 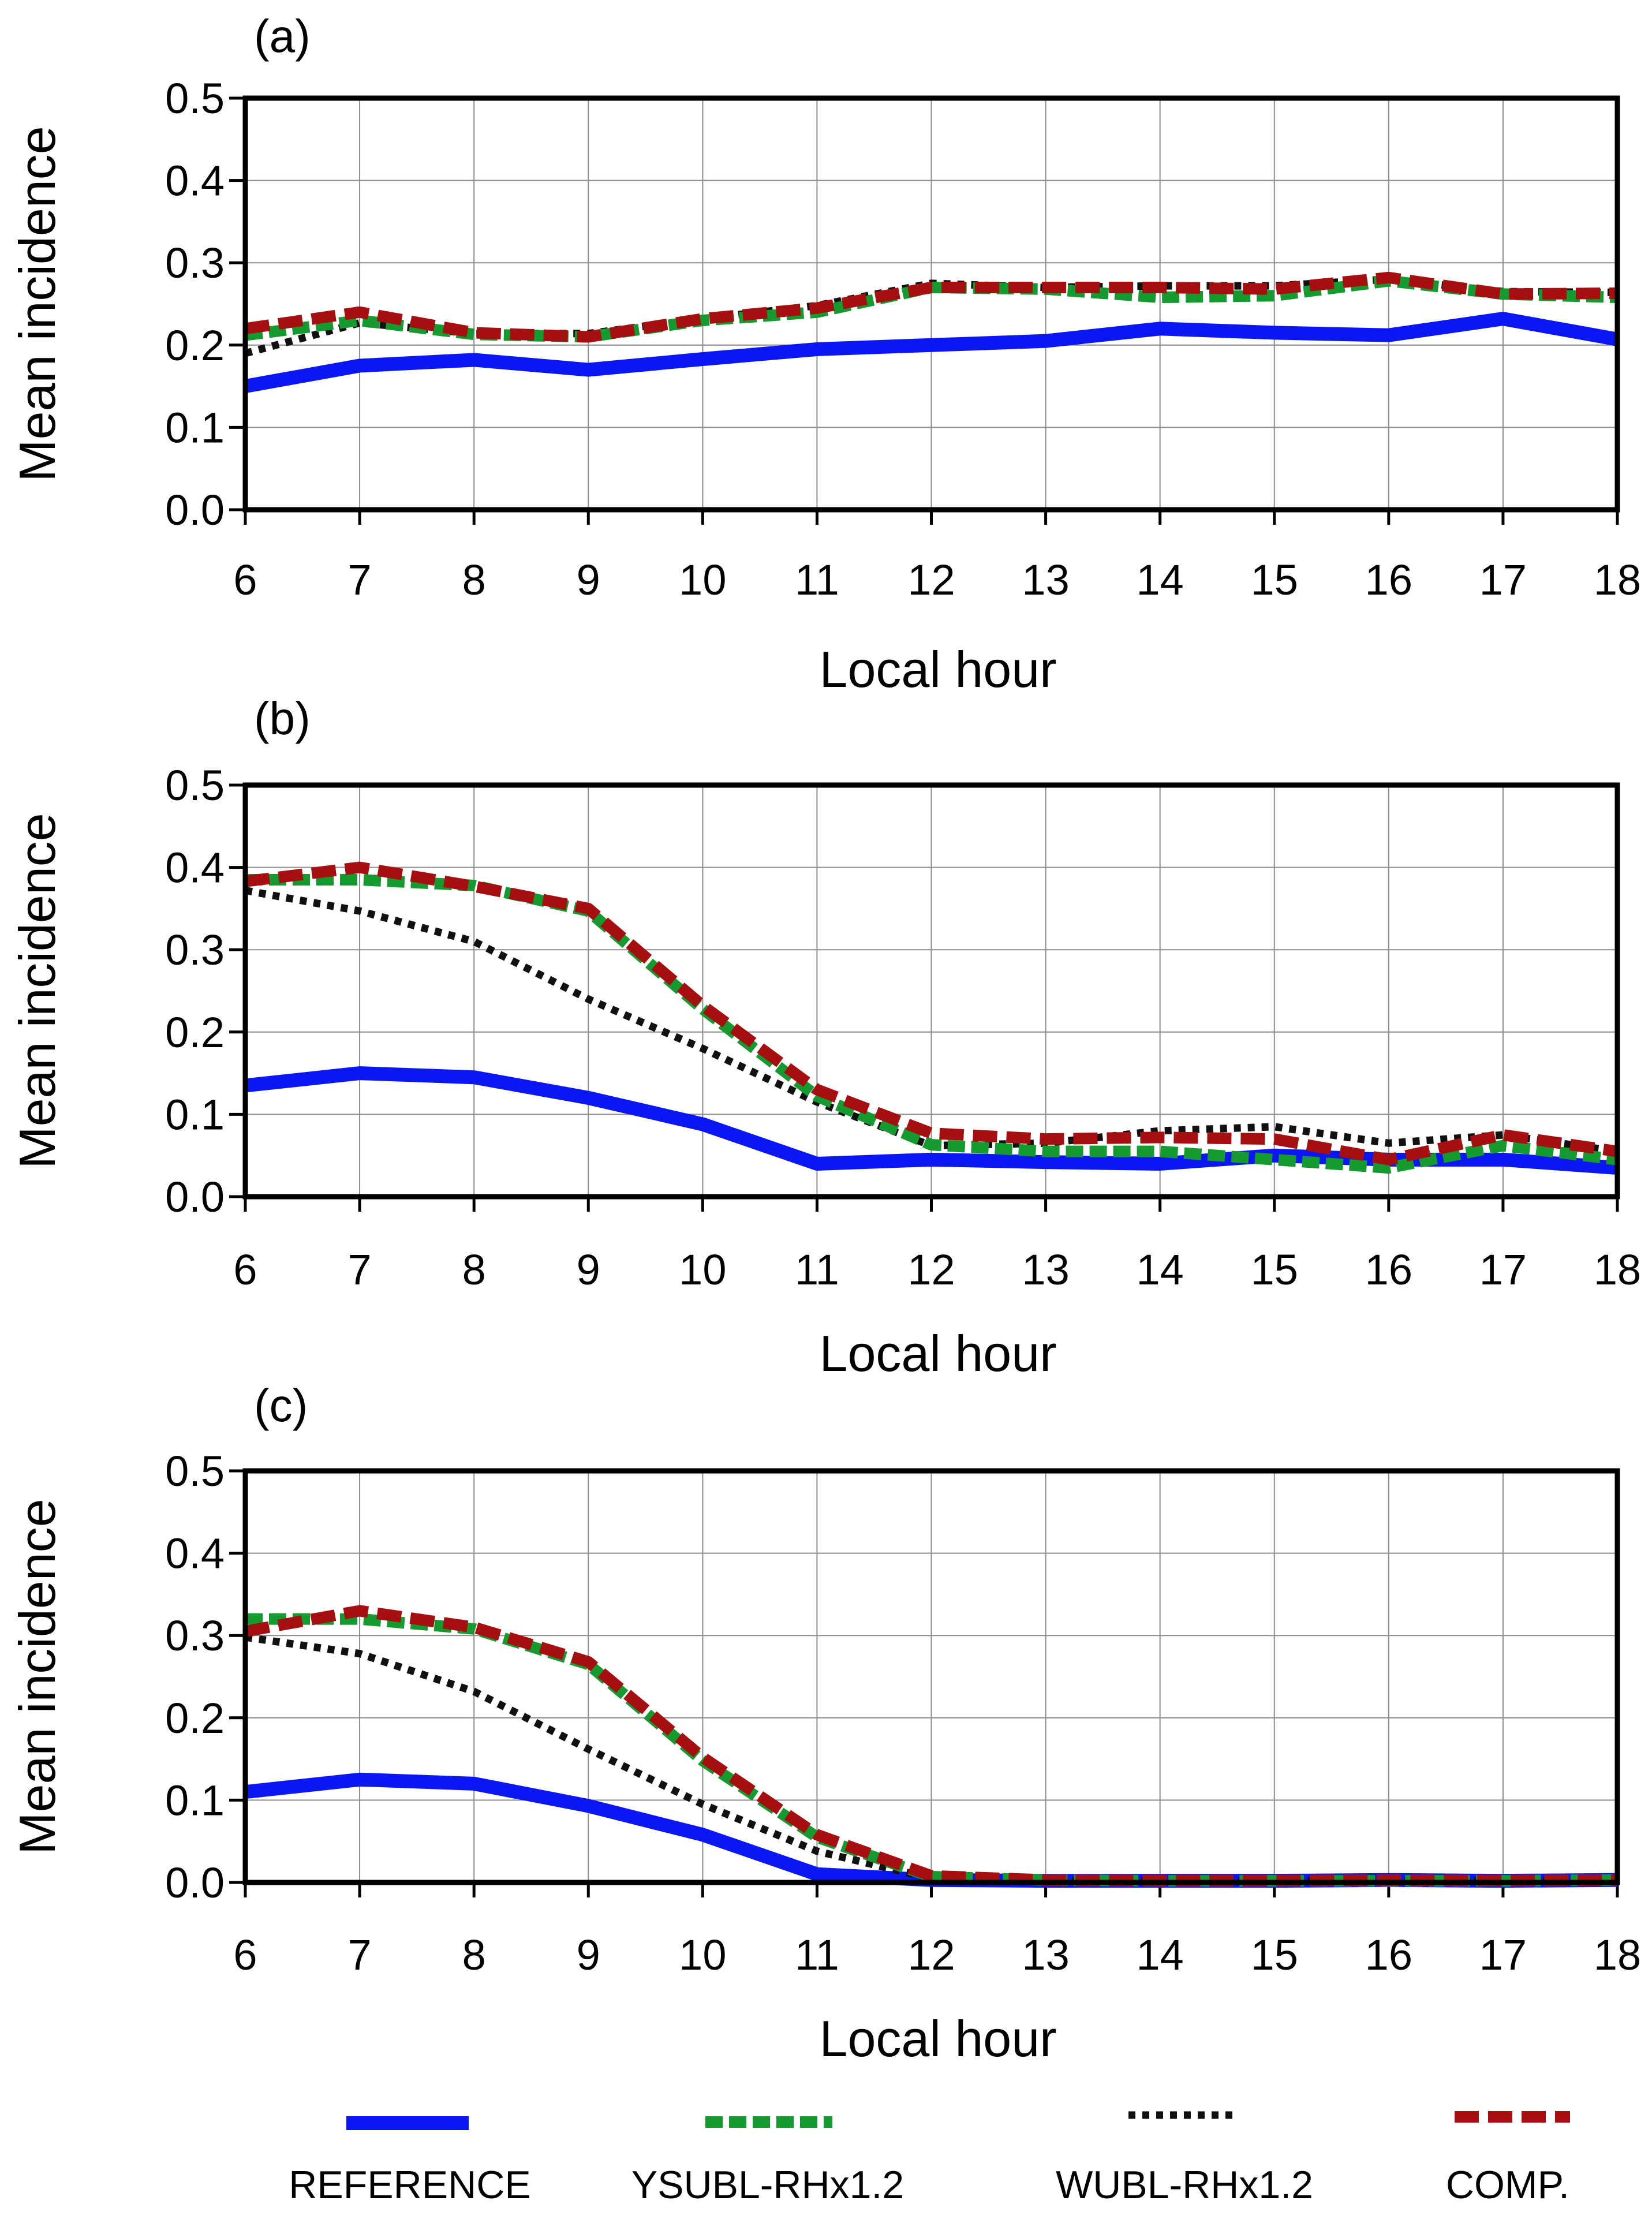 I want to click on series-line-ysubl, so click(x=932, y=1023).